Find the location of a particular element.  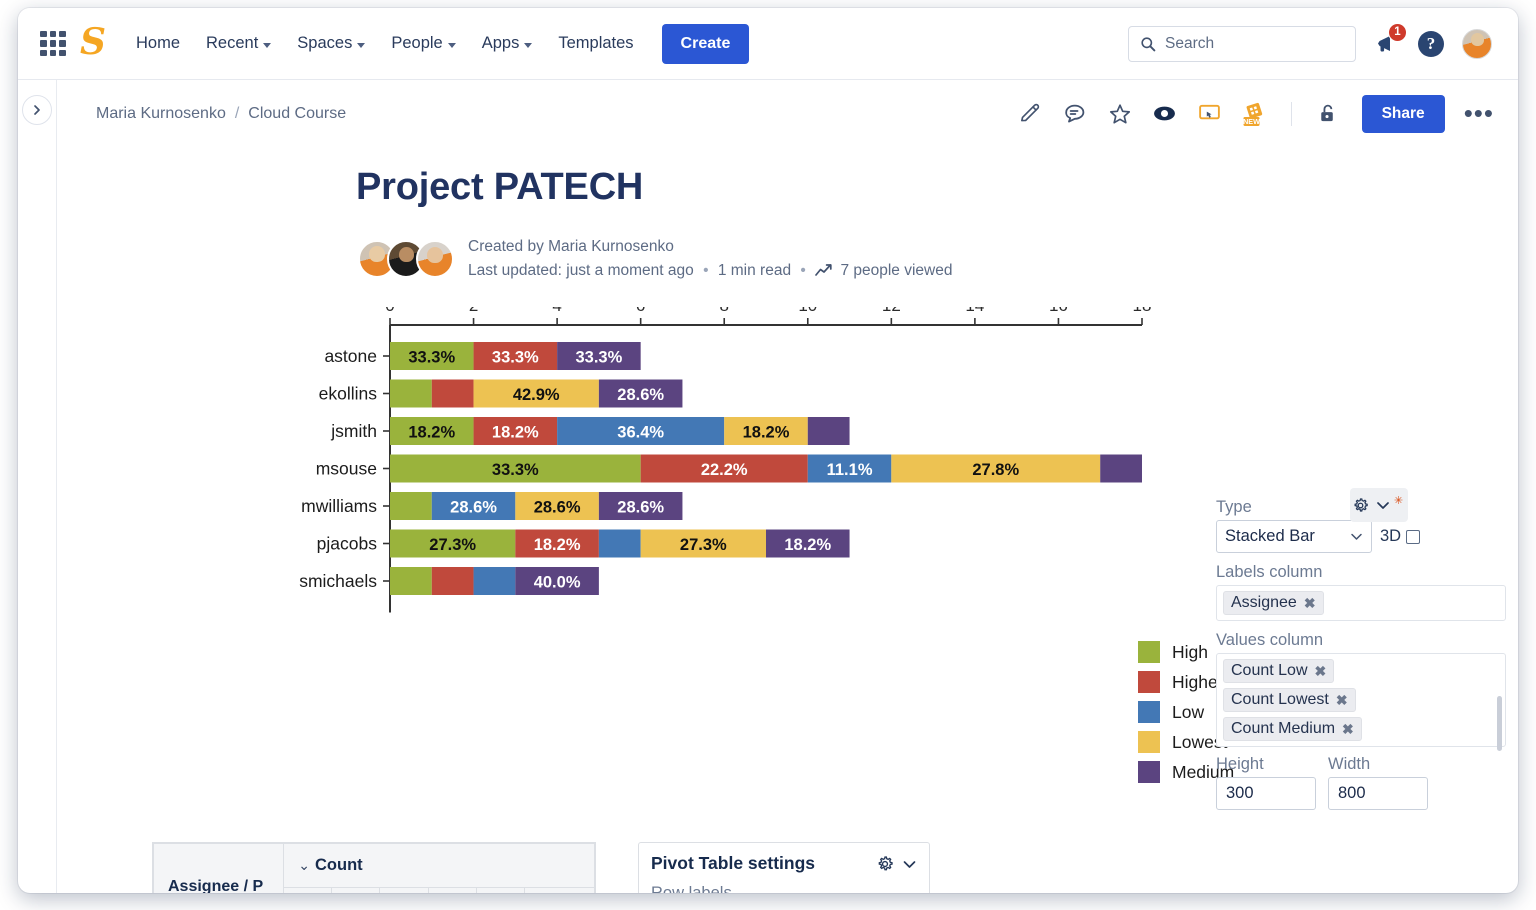

y-tick-label: mwilliams is located at coordinates (339, 506).